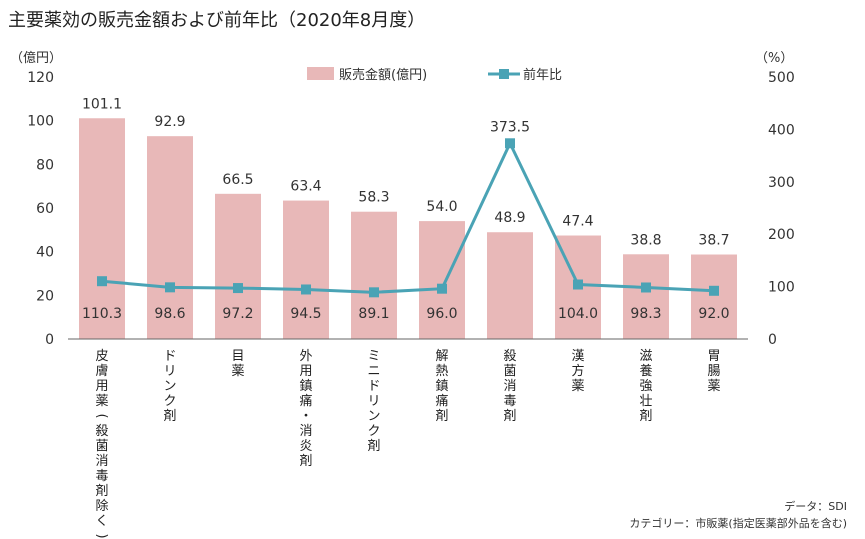 The image size is (865, 539). Describe the element at coordinates (101, 371) in the screenshot. I see `category-label-char: 膚` at that location.